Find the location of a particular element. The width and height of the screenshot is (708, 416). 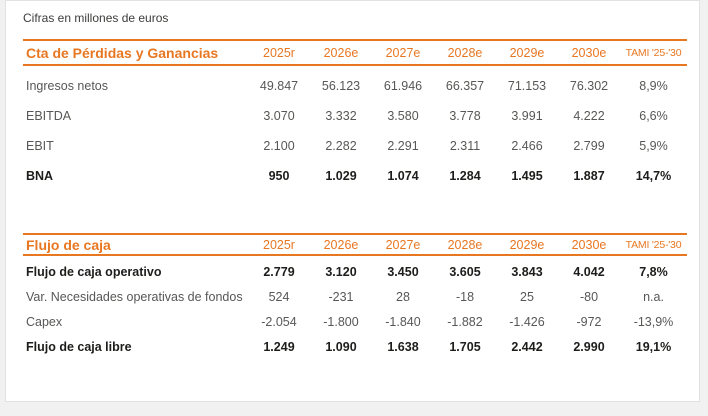

row-label: Ingresos netos is located at coordinates (67, 86).